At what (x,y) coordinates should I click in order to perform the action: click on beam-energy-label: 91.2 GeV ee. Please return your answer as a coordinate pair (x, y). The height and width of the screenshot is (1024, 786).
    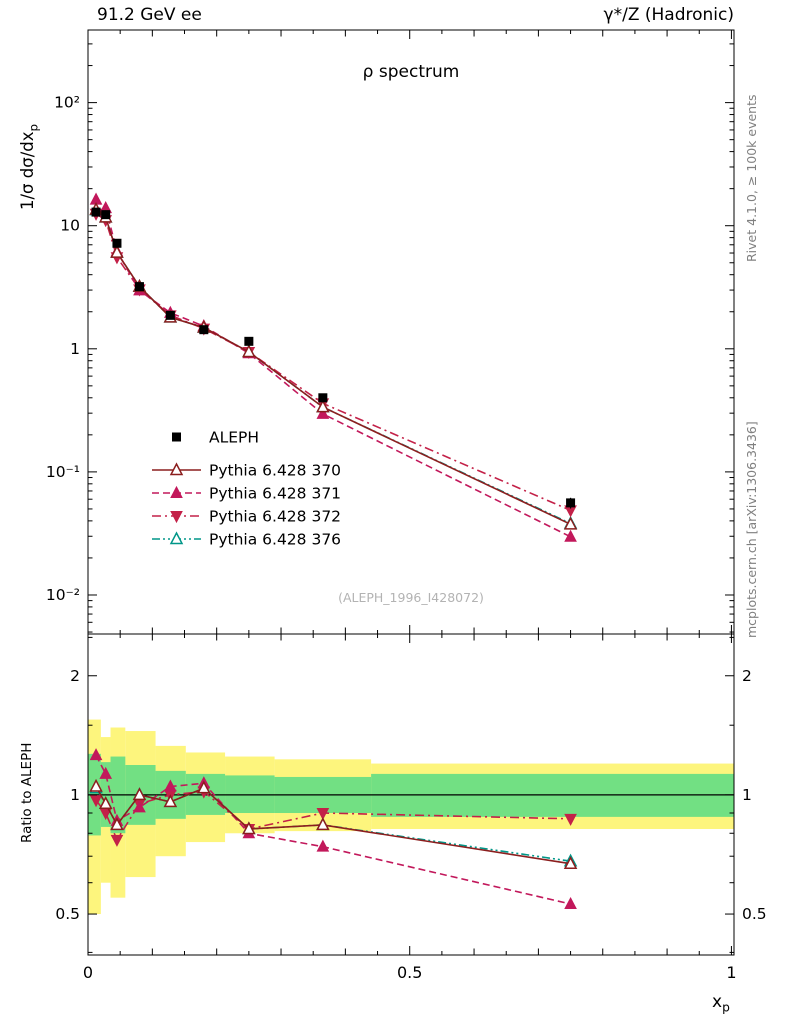
    Looking at the image, I should click on (149, 15).